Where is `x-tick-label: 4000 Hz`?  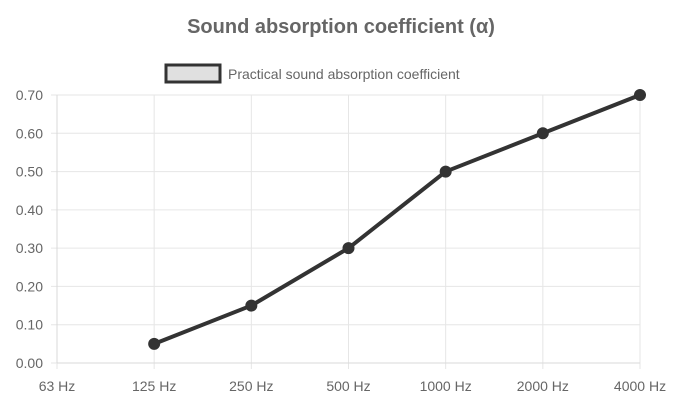 x-tick-label: 4000 Hz is located at coordinates (640, 386).